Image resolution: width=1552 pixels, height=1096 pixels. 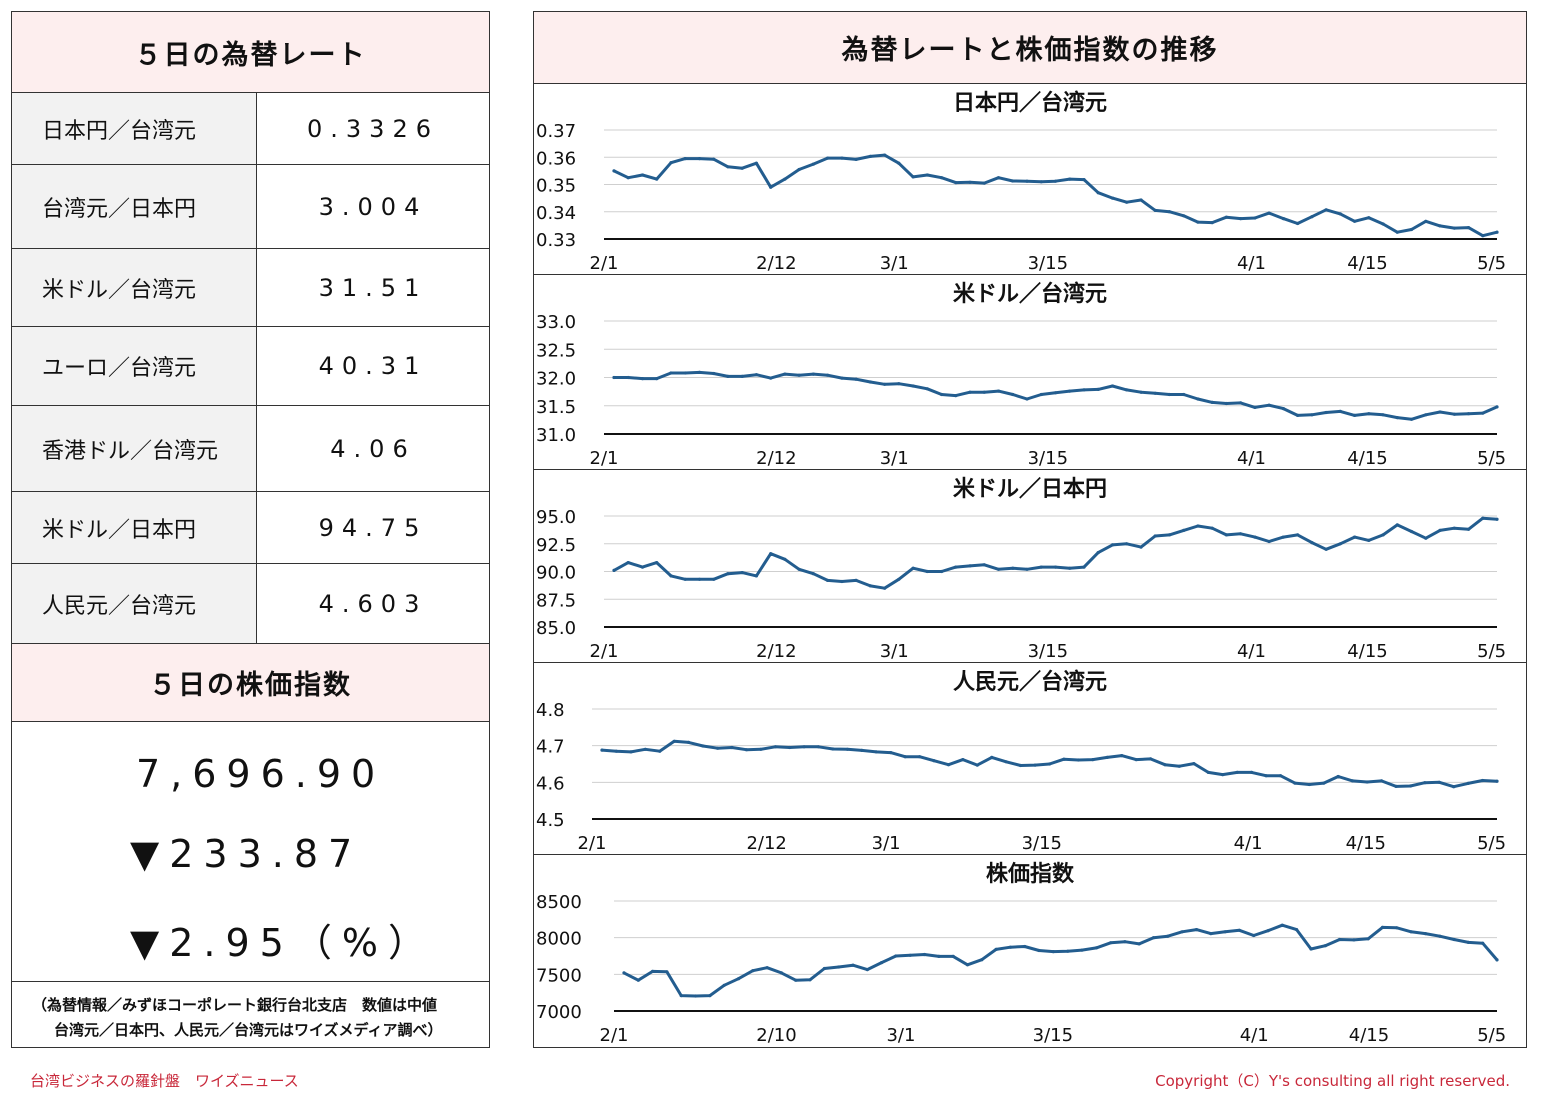 What do you see at coordinates (1030, 682) in the screenshot?
I see `chart-title: 人民元／台湾元` at bounding box center [1030, 682].